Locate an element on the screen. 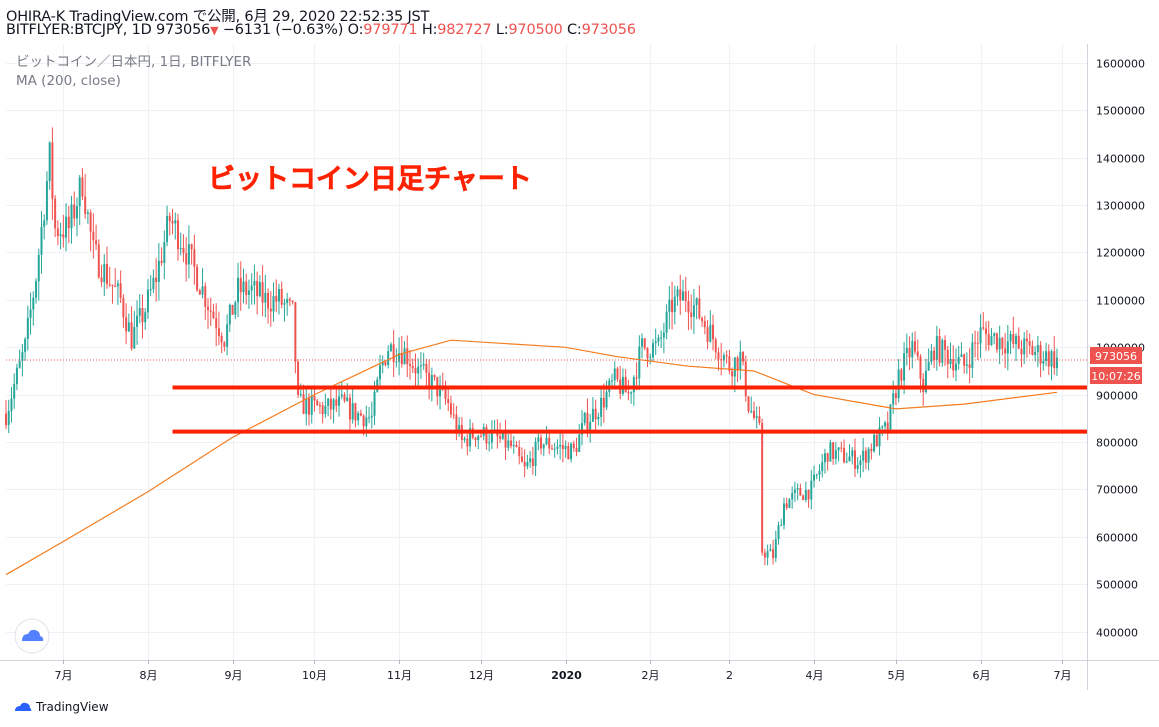  price-tick-label: 400000 is located at coordinates (1117, 633).